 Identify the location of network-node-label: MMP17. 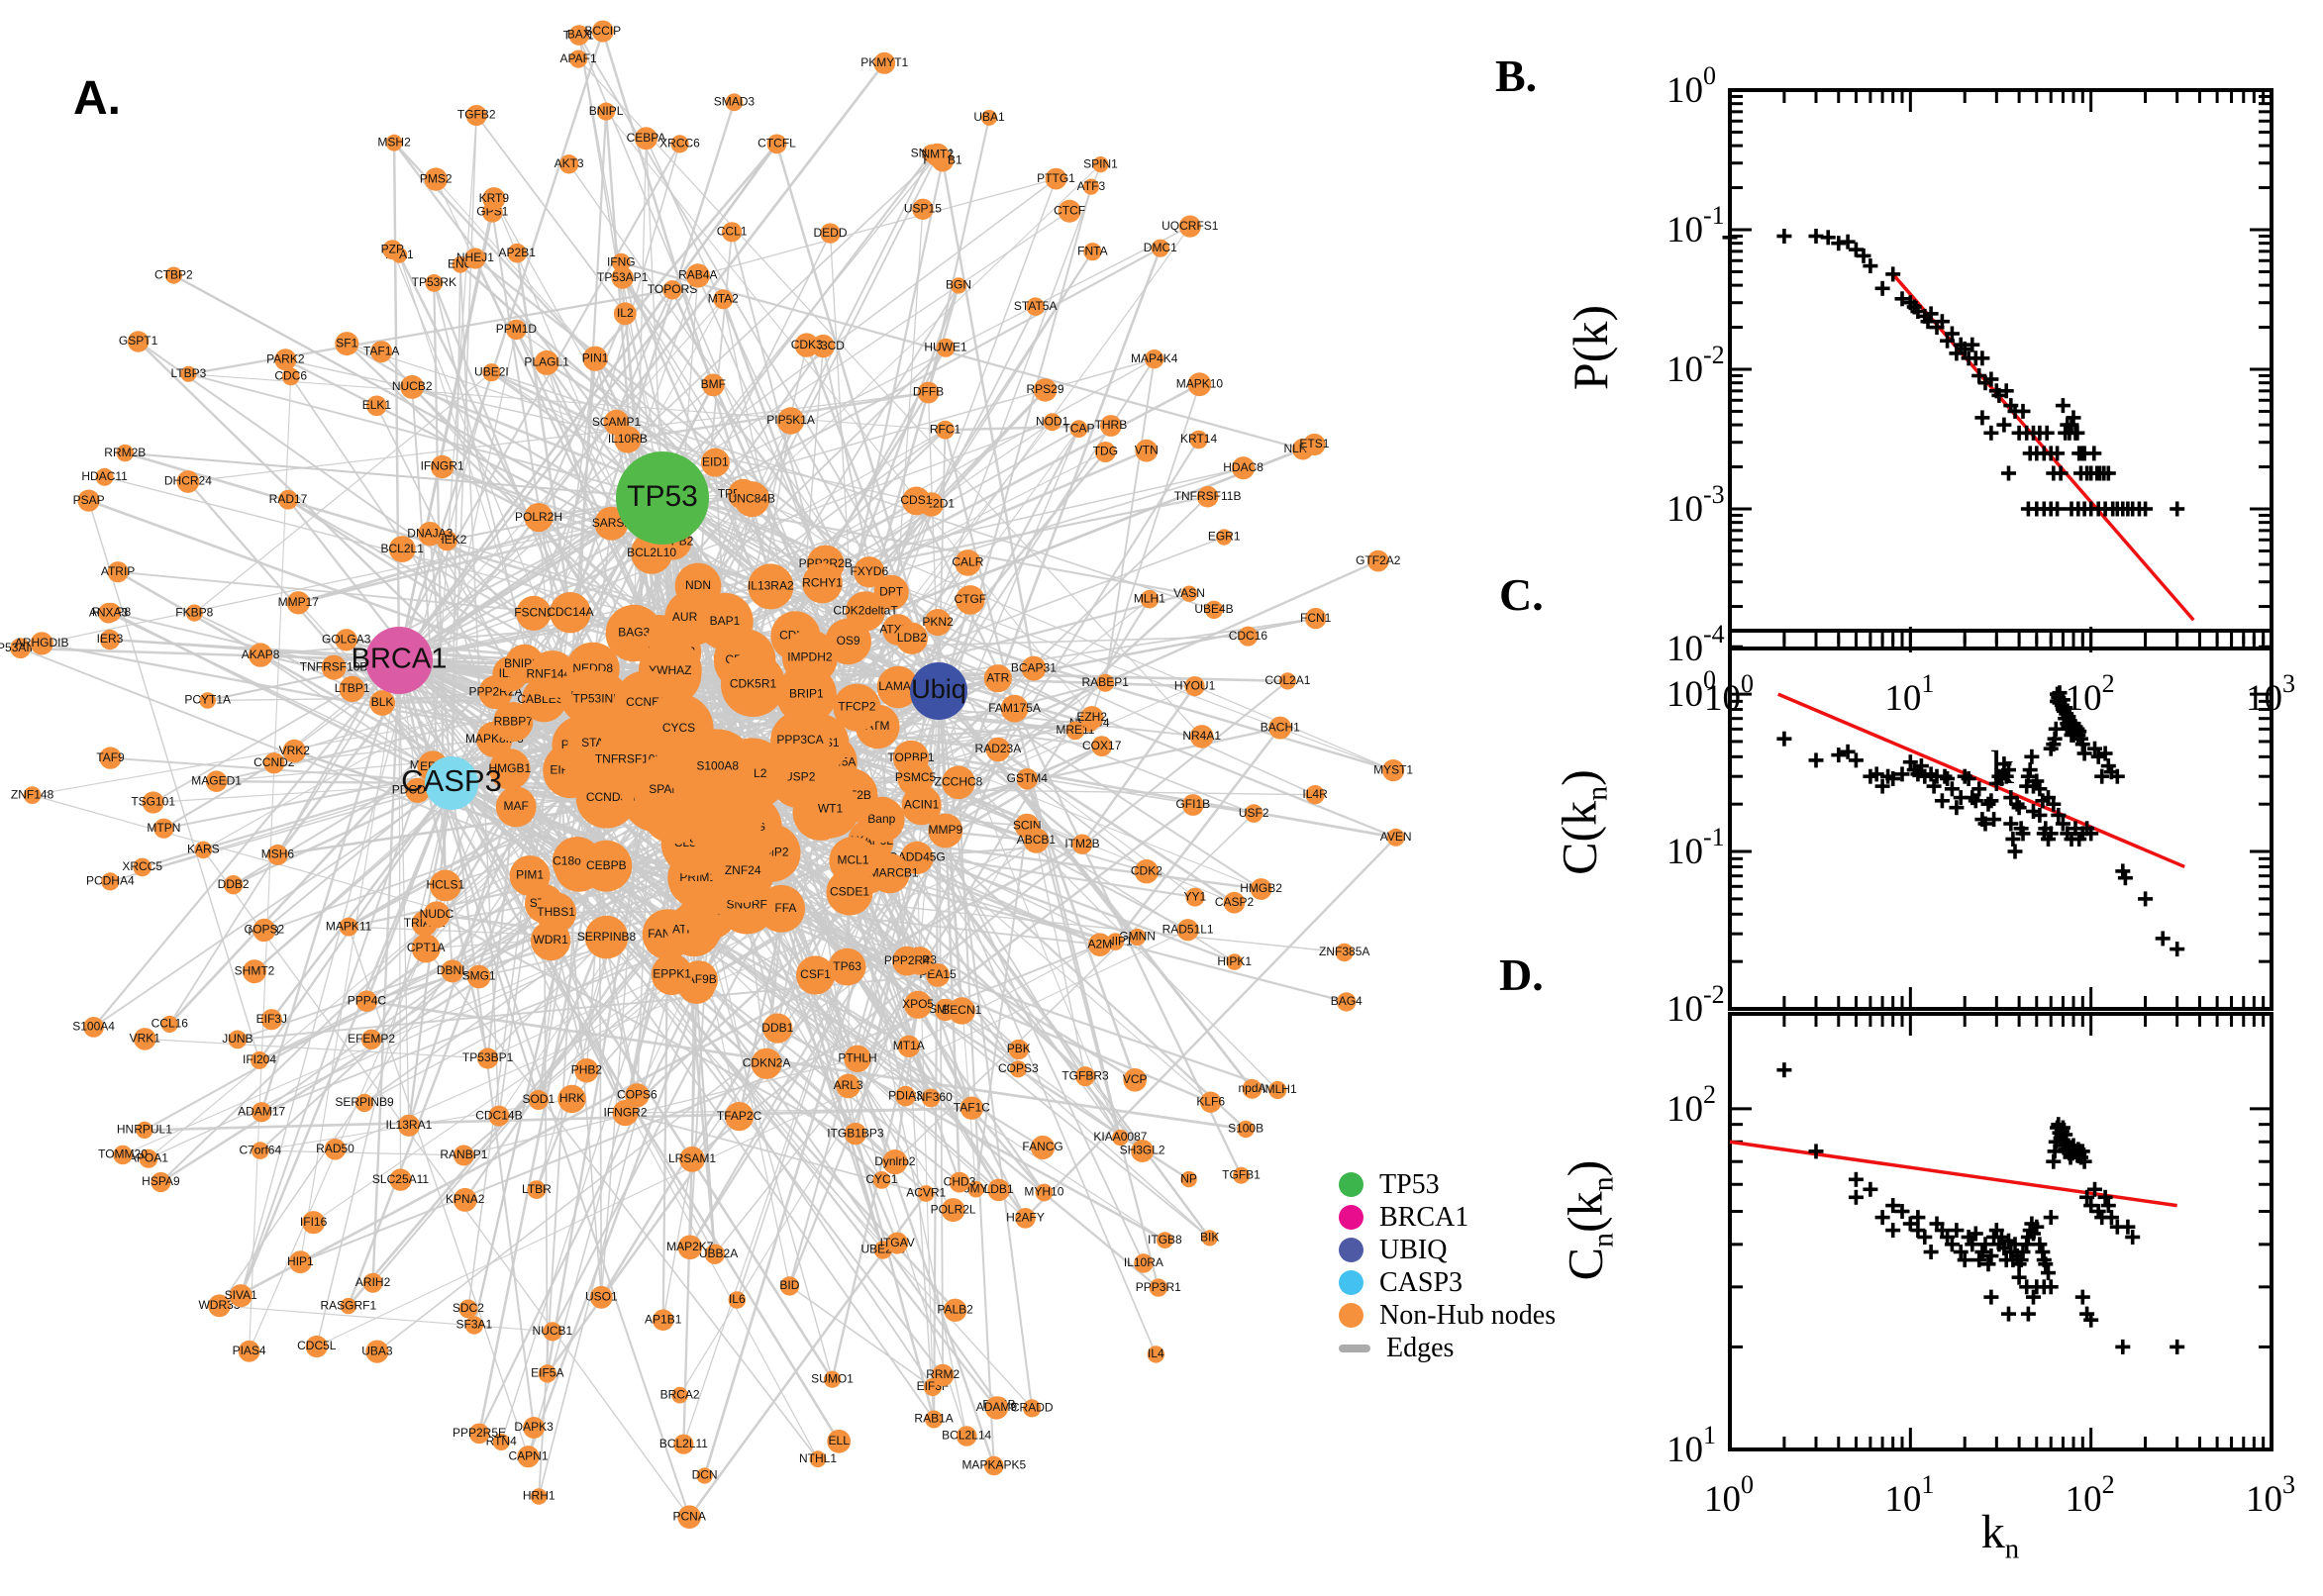
(299, 602).